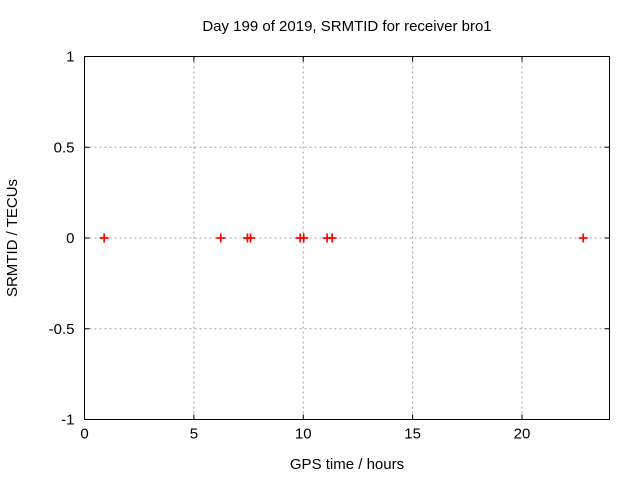 The width and height of the screenshot is (640, 480). What do you see at coordinates (64, 147) in the screenshot?
I see `y-tick-label: 0.5` at bounding box center [64, 147].